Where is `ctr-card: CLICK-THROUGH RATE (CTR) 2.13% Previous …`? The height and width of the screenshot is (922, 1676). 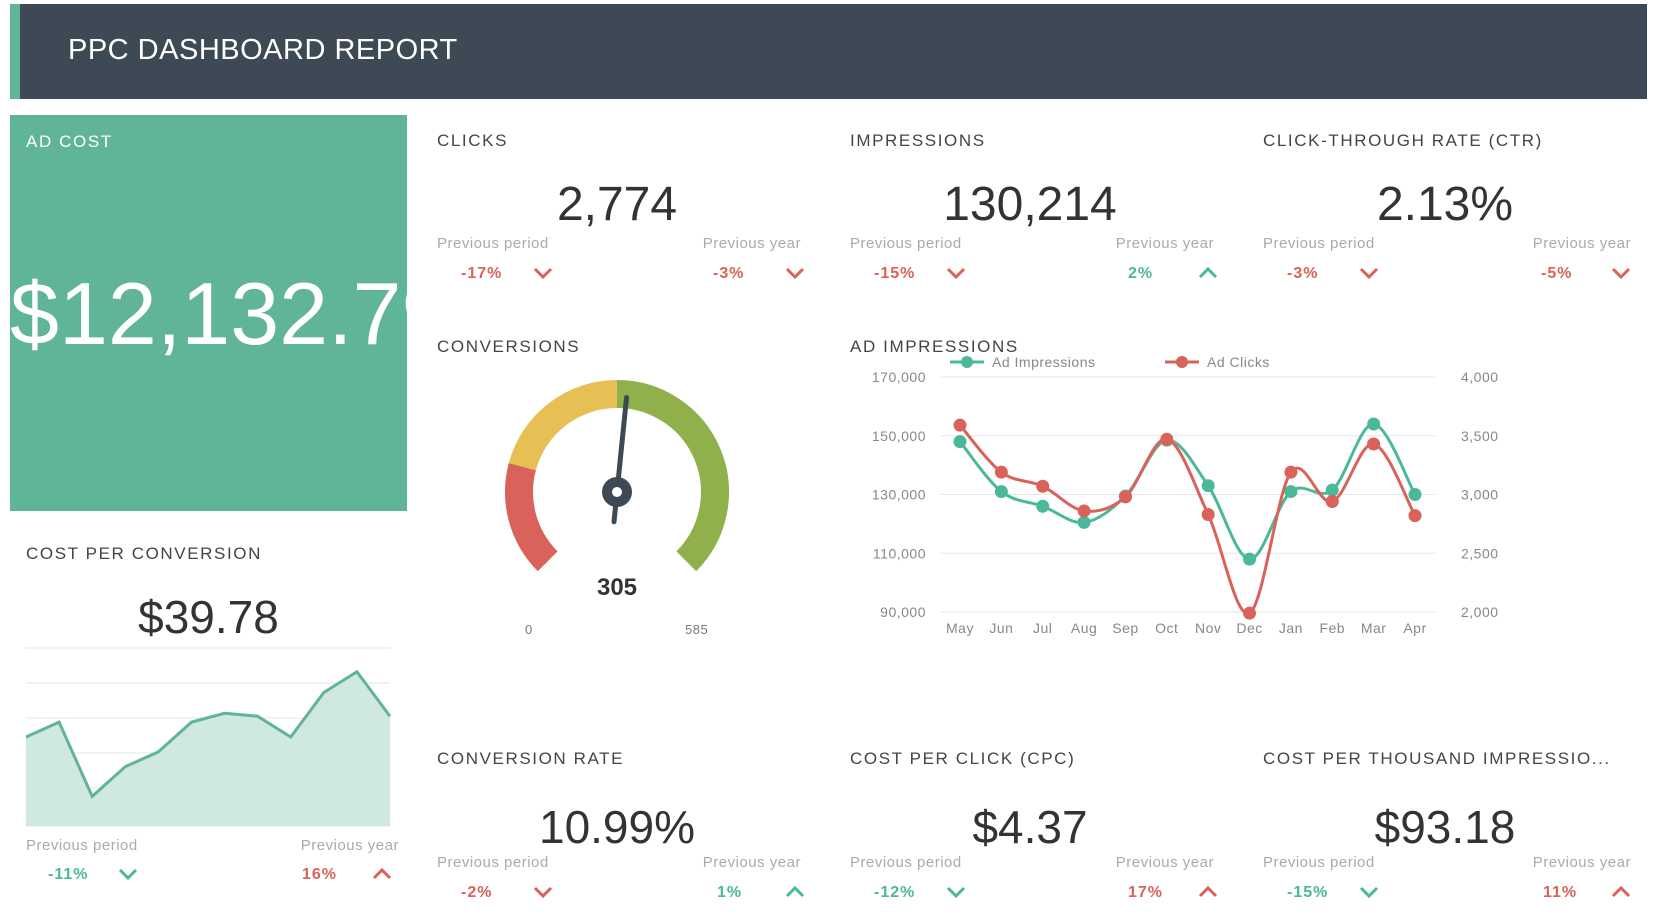
ctr-card: CLICK-THROUGH RATE (CTR) 2.13% Previous … is located at coordinates (1445, 212).